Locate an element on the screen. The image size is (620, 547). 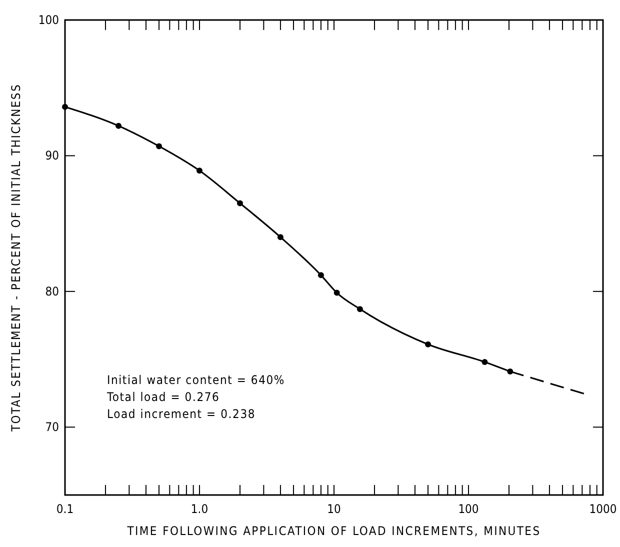
annotation: Initial water content = 640% is located at coordinates (196, 380).